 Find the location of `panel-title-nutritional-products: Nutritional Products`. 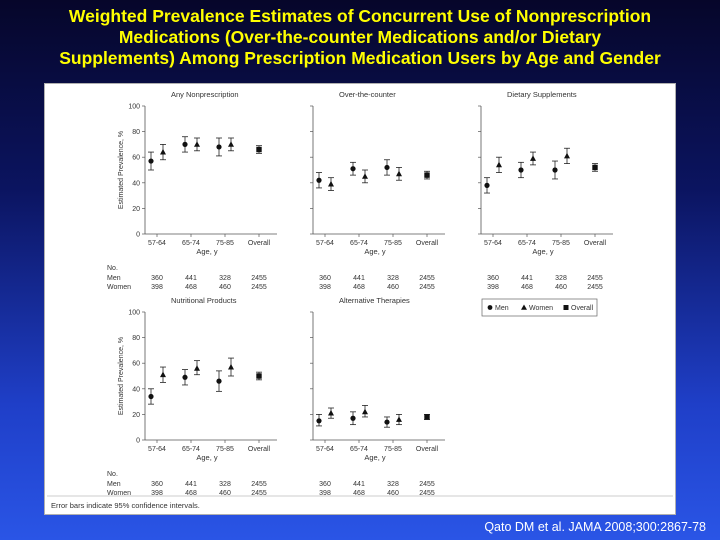

panel-title-nutritional-products: Nutritional Products is located at coordinates (204, 300).